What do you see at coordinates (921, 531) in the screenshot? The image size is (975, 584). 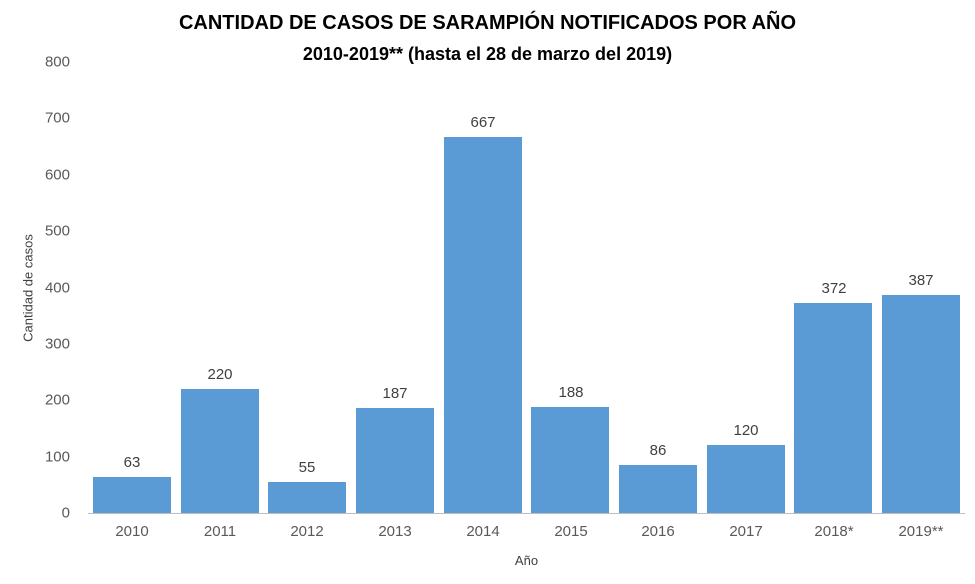 I see `x-tick-label: 2019**` at bounding box center [921, 531].